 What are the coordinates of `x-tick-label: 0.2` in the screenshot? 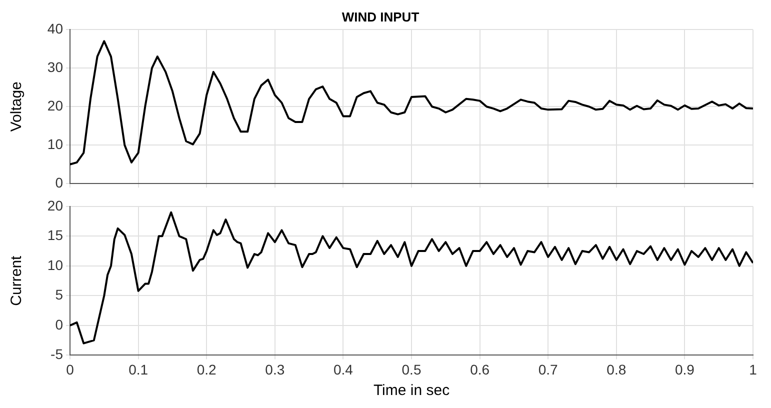 It's located at (206, 369).